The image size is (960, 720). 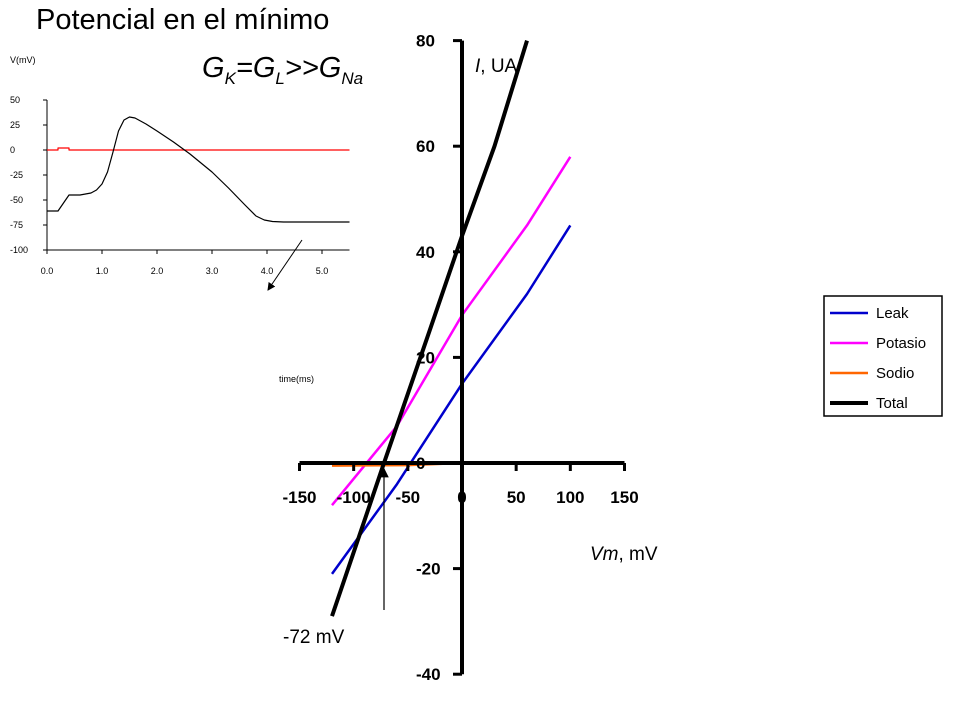 I want to click on inset-x-tick-label: 3.0, so click(x=212, y=271).